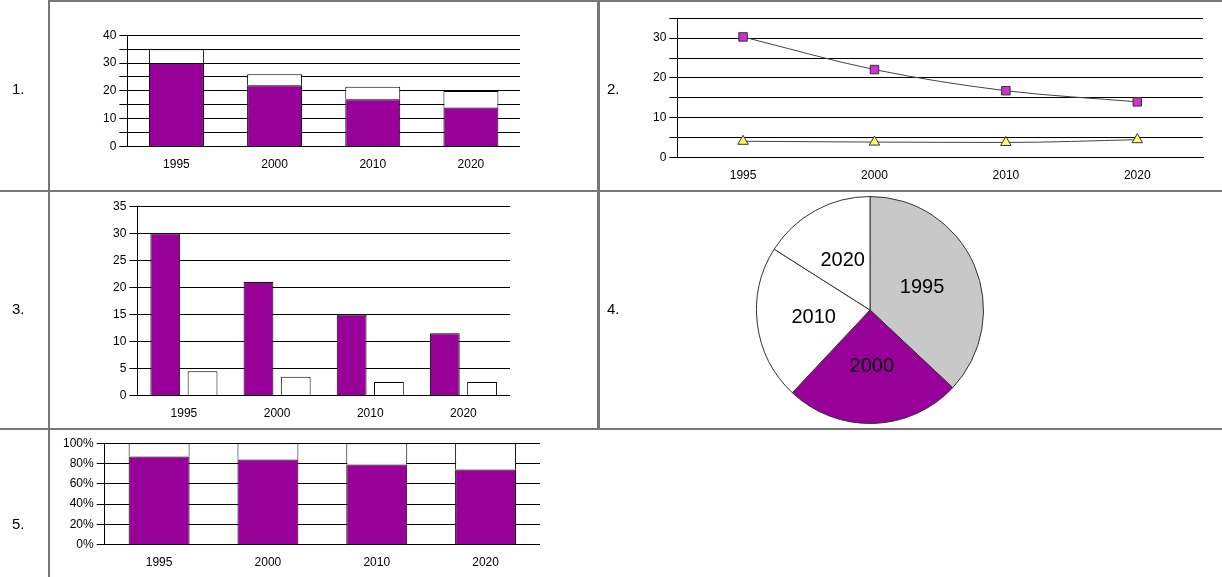 This screenshot has width=1222, height=577. Describe the element at coordinates (82, 503) in the screenshot. I see `y-tick-label: 40%` at that location.